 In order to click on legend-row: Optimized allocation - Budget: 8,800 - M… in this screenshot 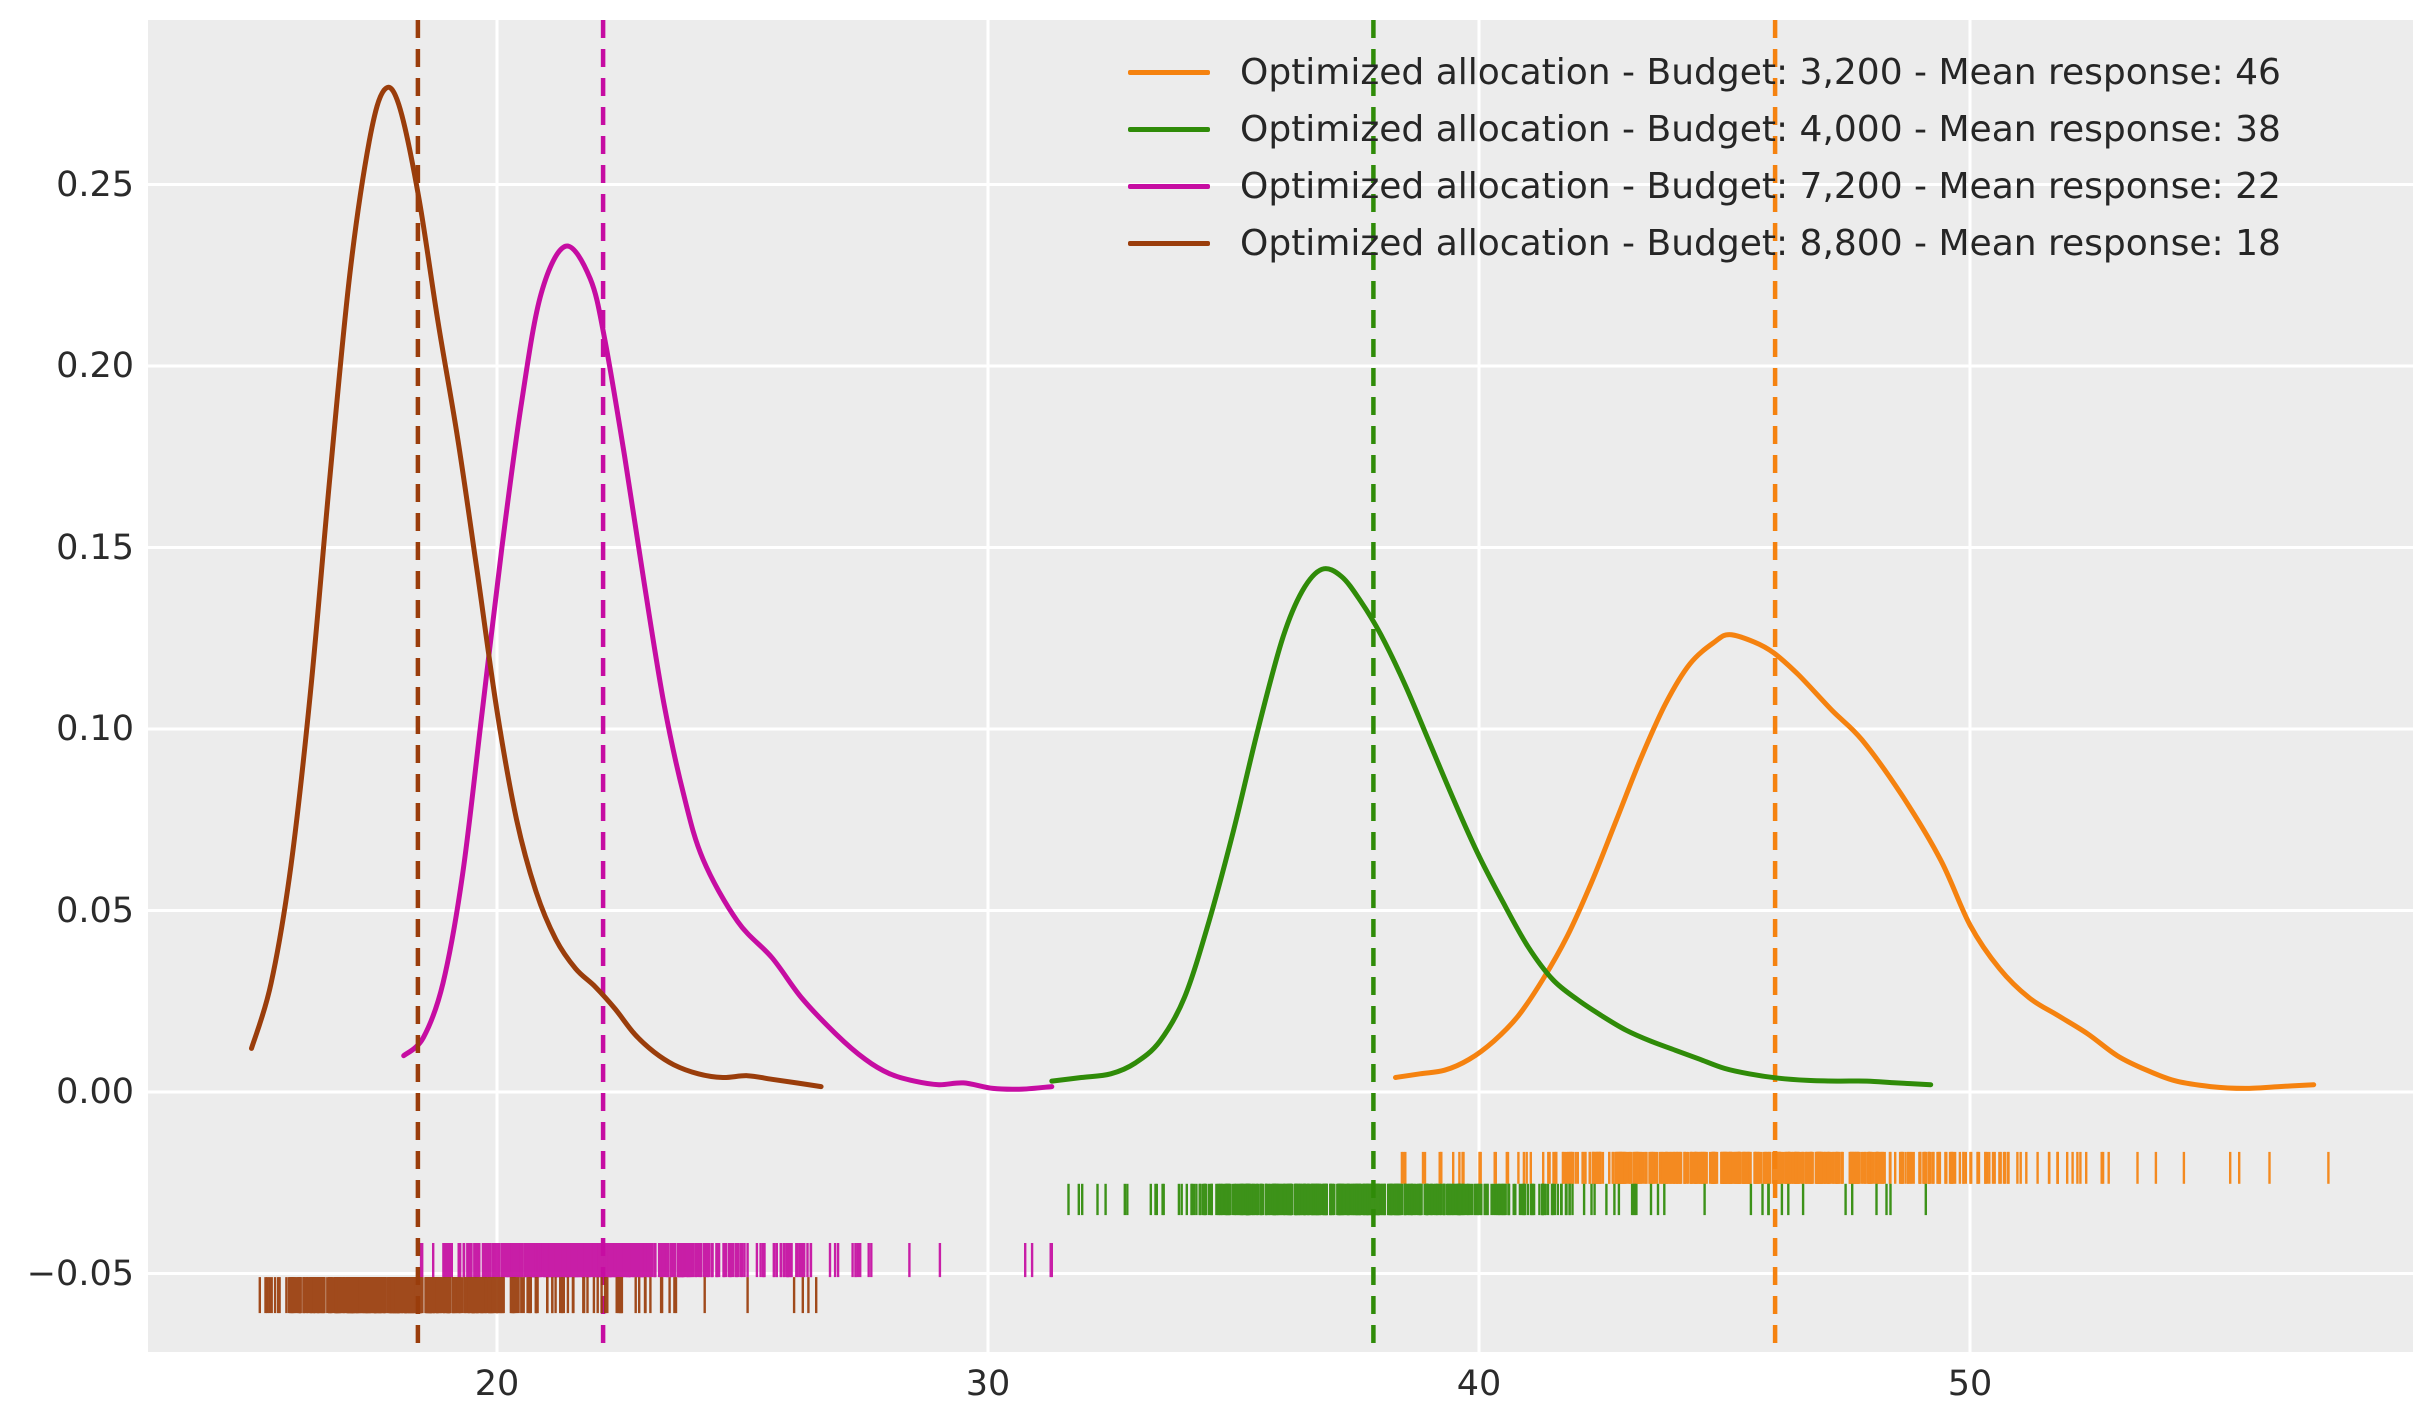, I will do `click(1704, 243)`.